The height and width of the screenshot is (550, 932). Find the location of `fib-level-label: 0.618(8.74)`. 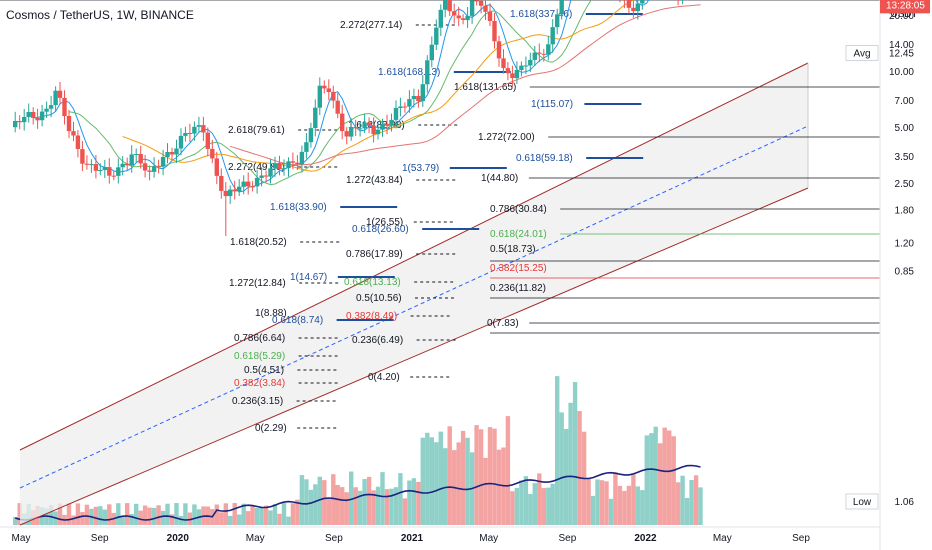

fib-level-label: 0.618(8.74) is located at coordinates (297, 320).